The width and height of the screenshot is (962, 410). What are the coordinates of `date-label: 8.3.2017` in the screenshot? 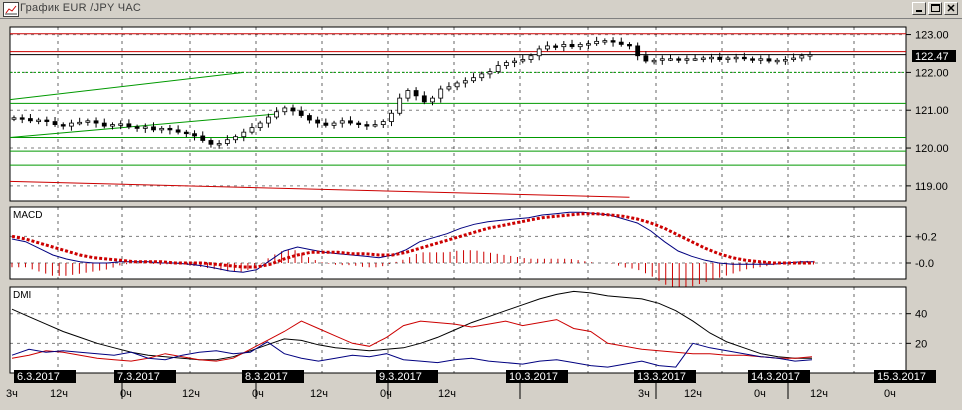 It's located at (266, 377).